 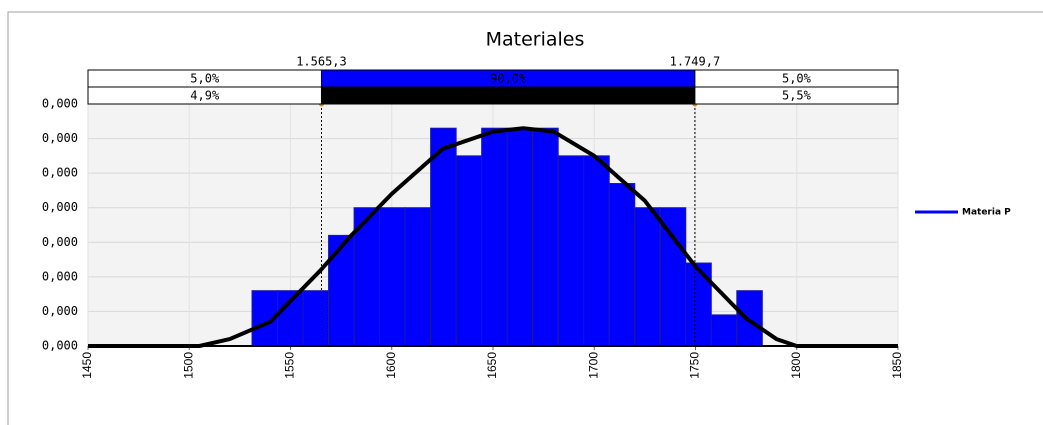 I want to click on x-tick-label: 1500, so click(x=188, y=365).